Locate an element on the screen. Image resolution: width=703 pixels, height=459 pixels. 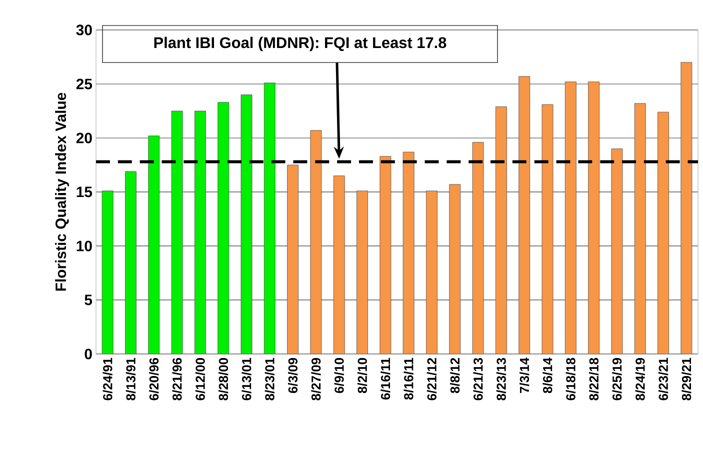
y-tick-label: 20 is located at coordinates (84, 138).